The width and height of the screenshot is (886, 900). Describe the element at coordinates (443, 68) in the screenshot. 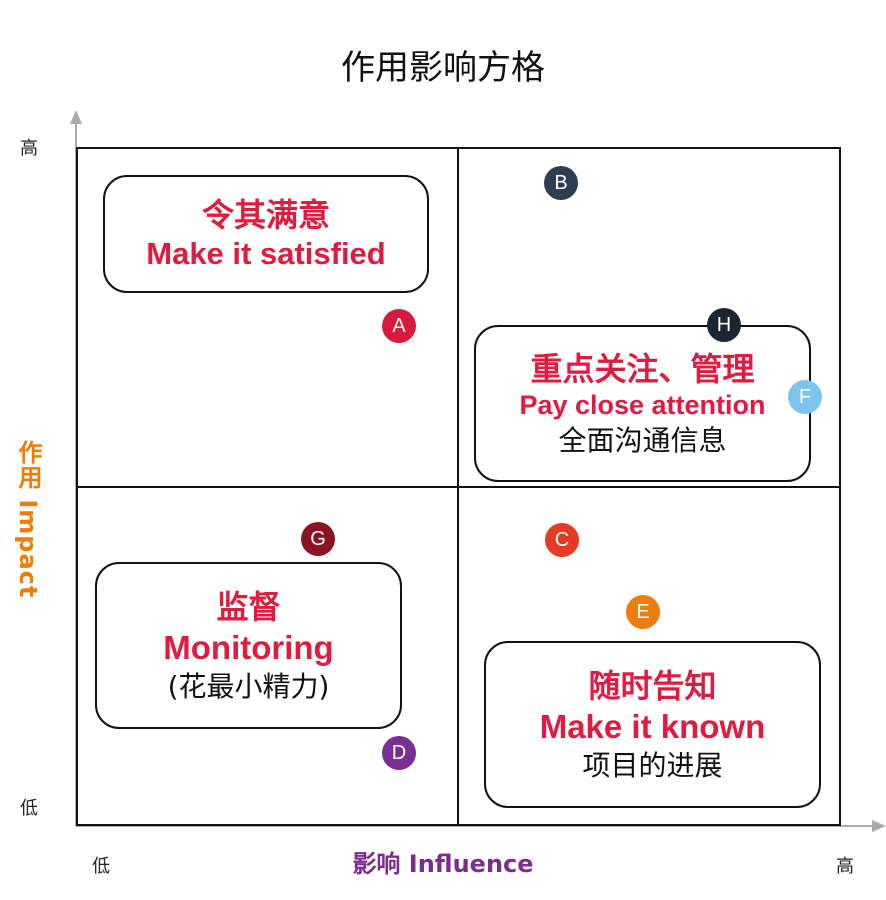

I see `diagram-title: 作用影响方格` at that location.